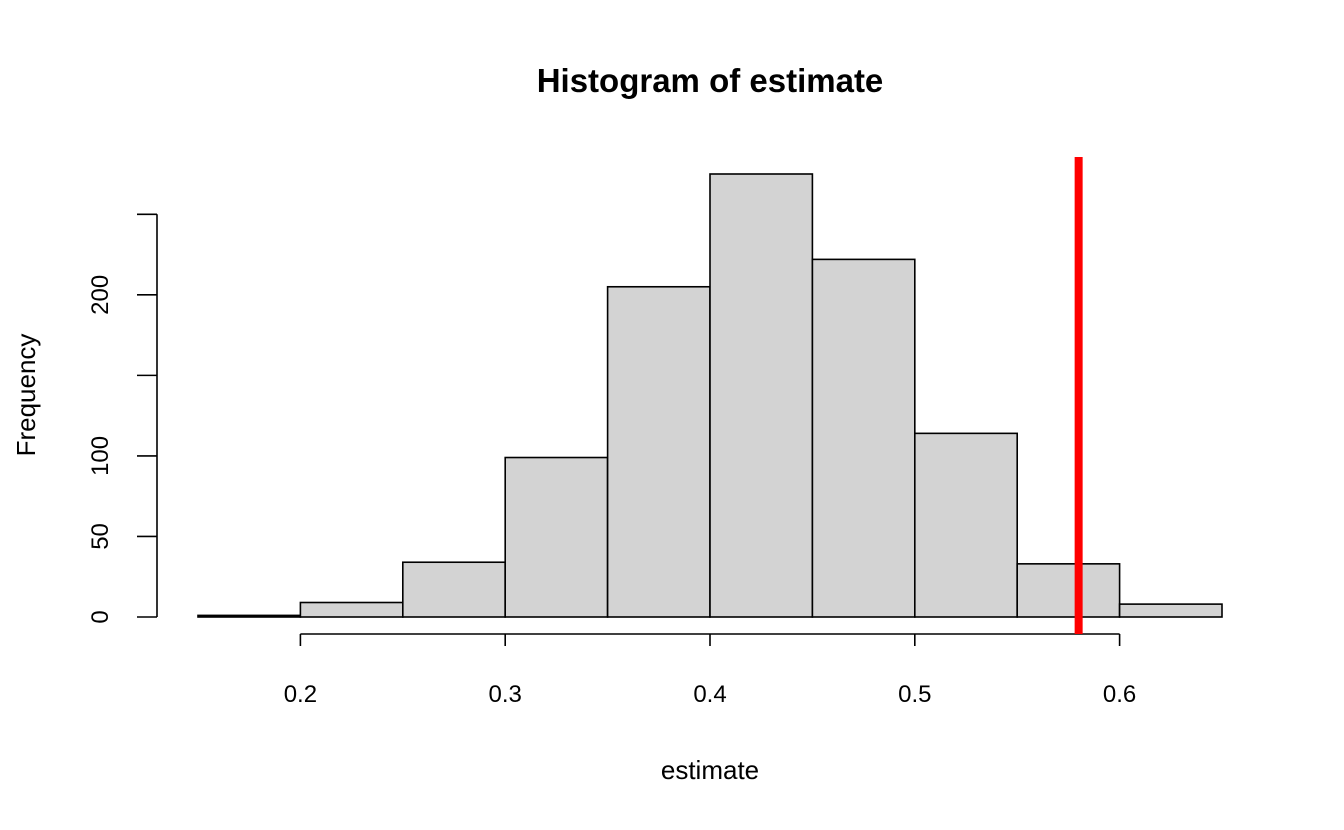  Describe the element at coordinates (914, 694) in the screenshot. I see `x-tick-label: 0.5` at that location.